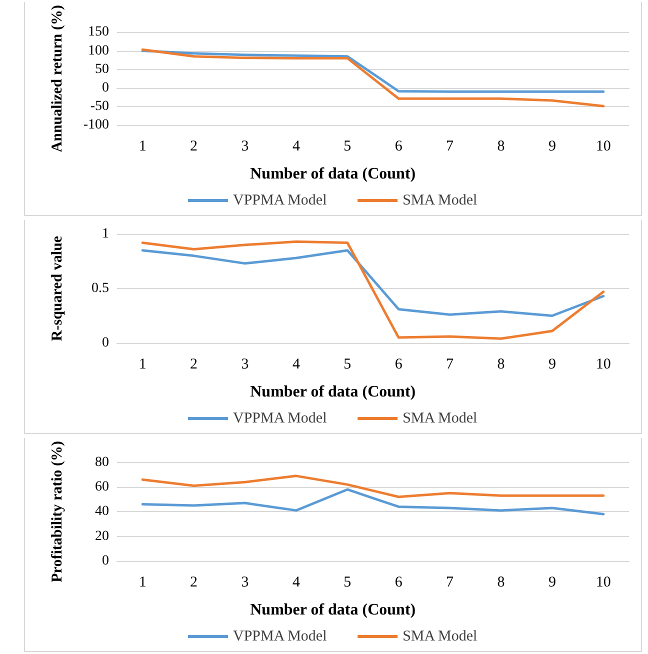  I want to click on y-axis-title: R-squared value, so click(58, 289).